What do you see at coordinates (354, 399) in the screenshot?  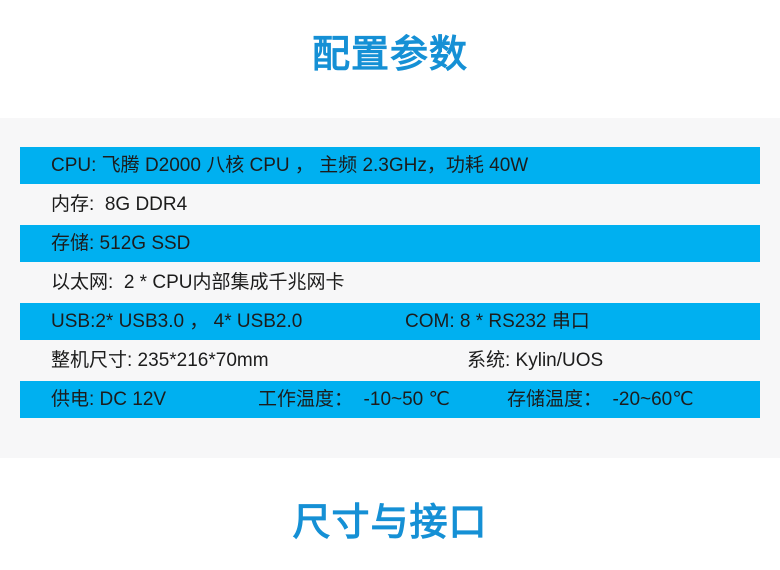 I see `spec-cell-operating-temp: 工作温度： -10~50 ℃` at bounding box center [354, 399].